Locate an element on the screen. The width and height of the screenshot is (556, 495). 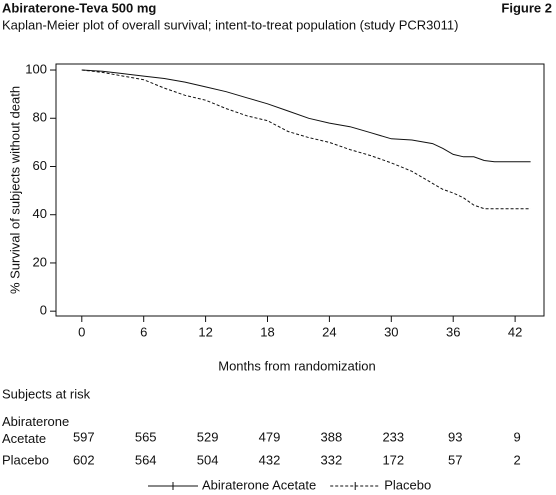
y-tick-label: 60 is located at coordinates (40, 165).